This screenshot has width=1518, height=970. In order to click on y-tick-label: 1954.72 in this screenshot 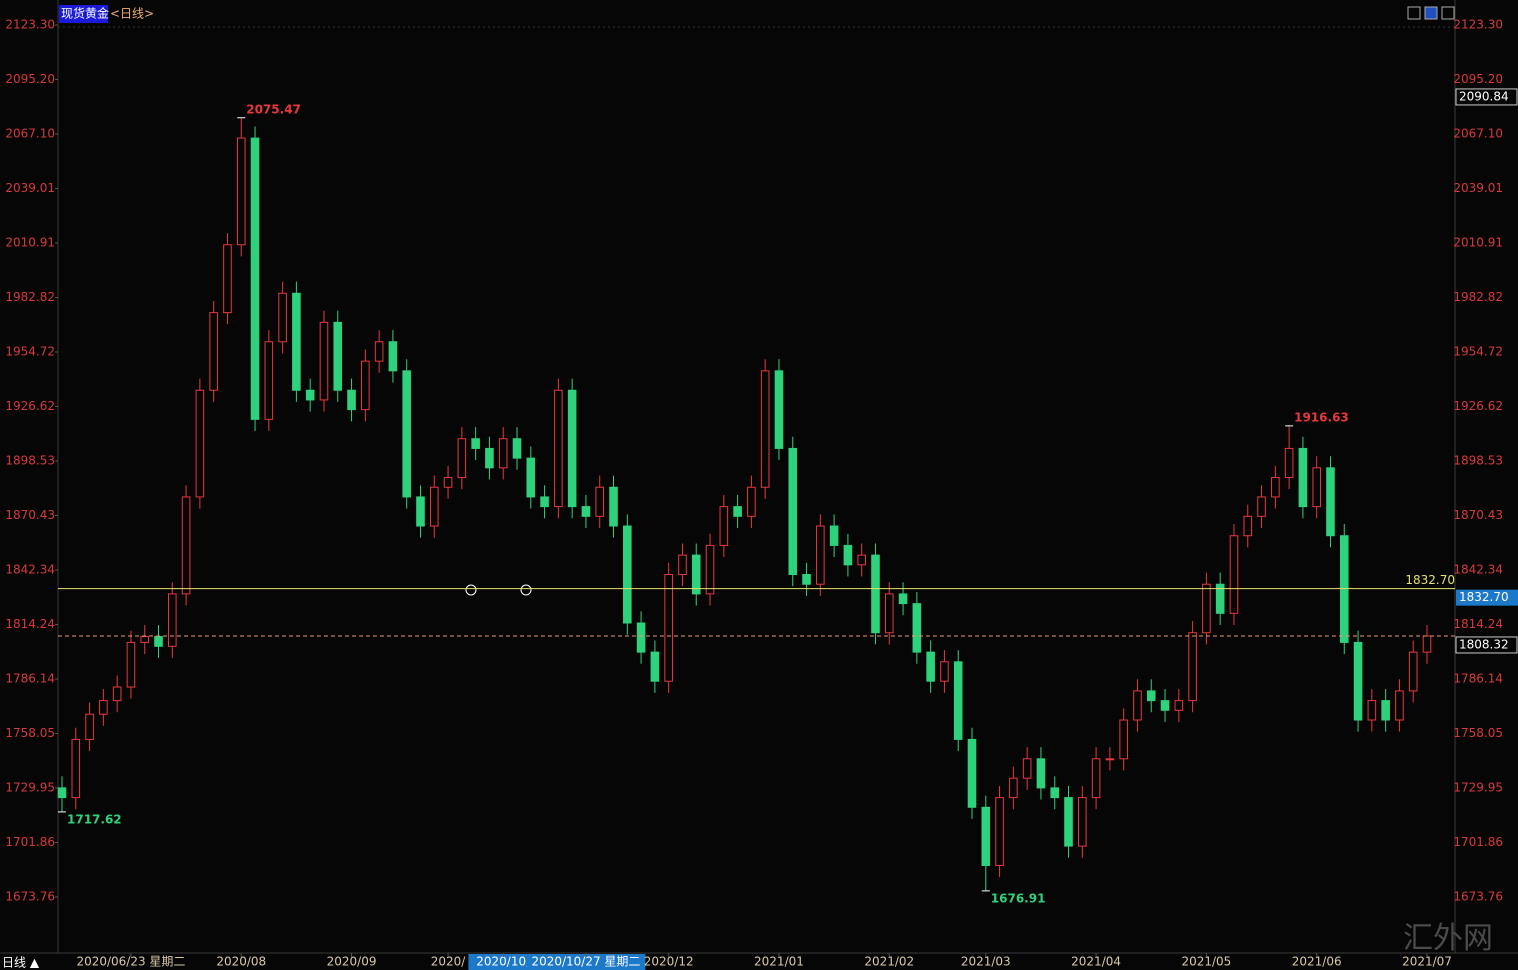, I will do `click(30, 351)`.